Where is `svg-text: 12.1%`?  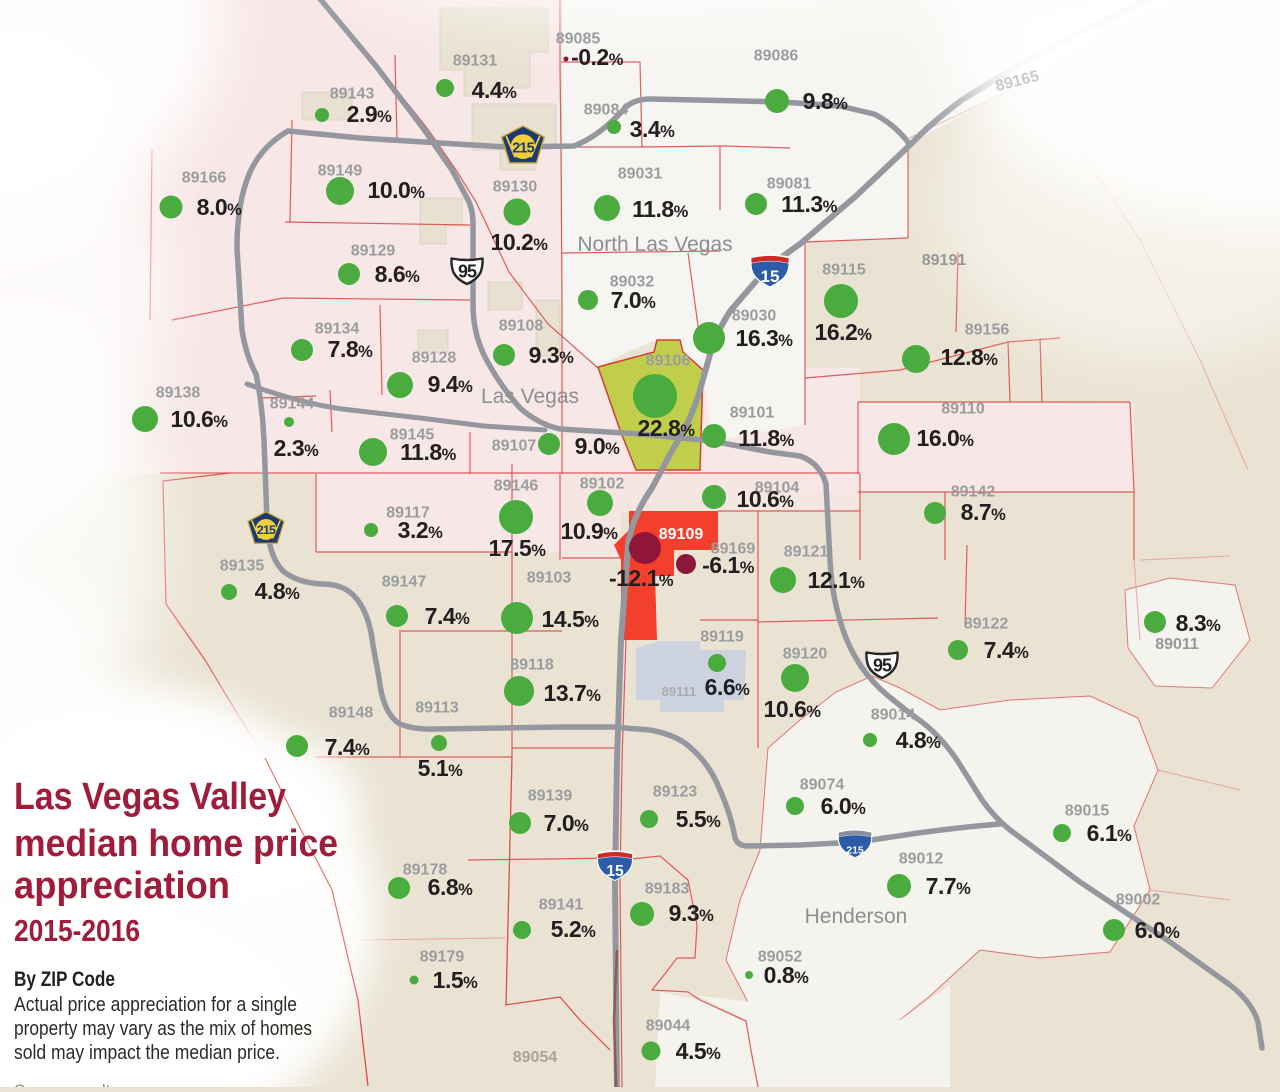
svg-text: 12.1% is located at coordinates (837, 580).